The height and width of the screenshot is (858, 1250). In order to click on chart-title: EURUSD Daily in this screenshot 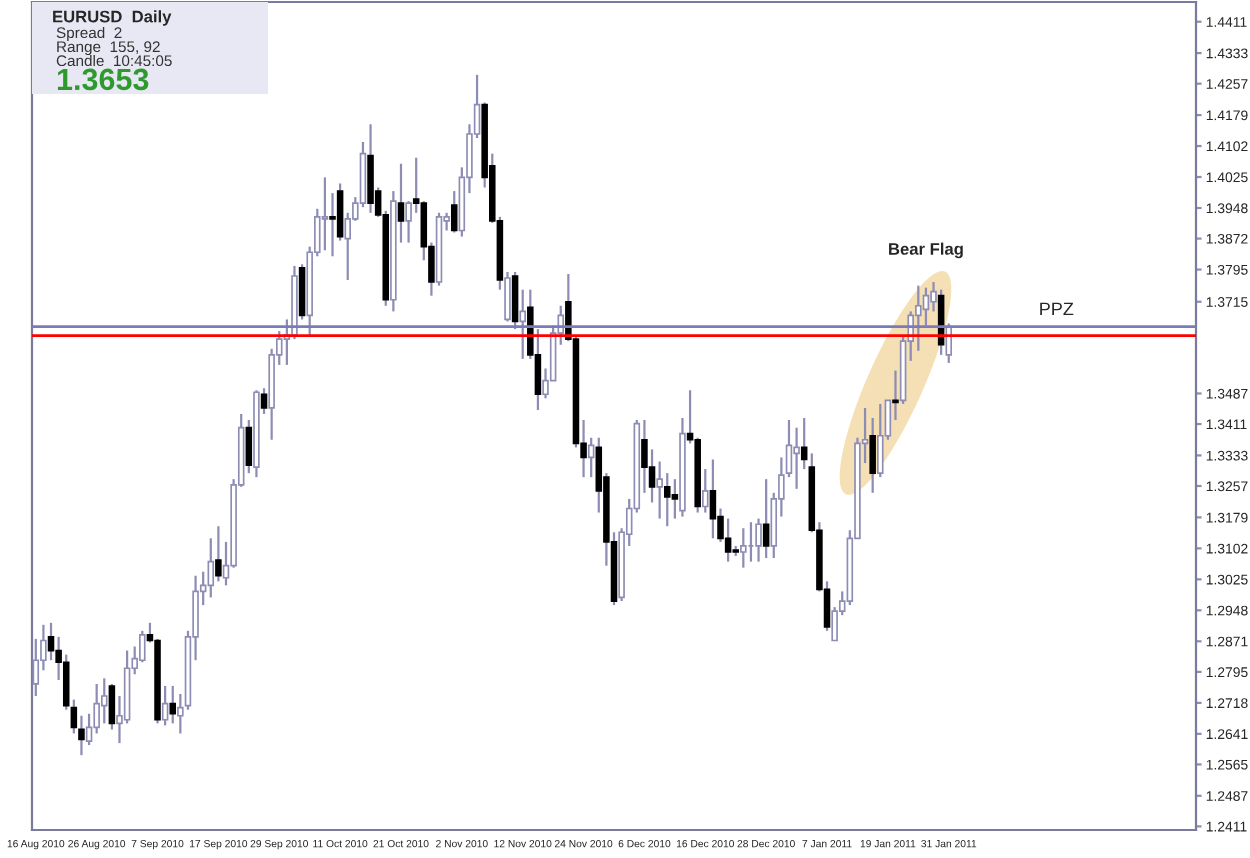, I will do `click(112, 18)`.